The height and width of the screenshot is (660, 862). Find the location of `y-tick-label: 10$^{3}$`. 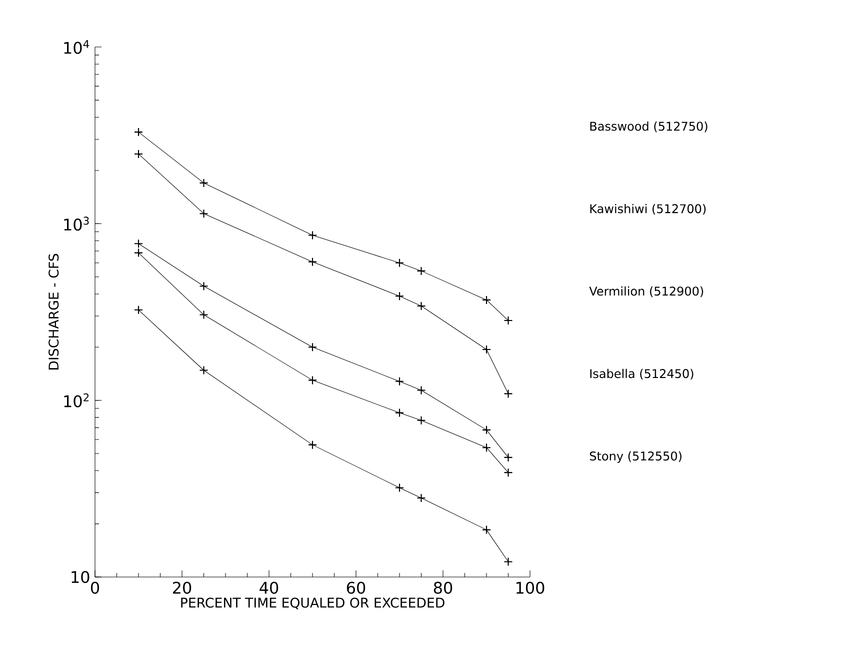

y-tick-label: 10$^{3}$ is located at coordinates (76, 223).